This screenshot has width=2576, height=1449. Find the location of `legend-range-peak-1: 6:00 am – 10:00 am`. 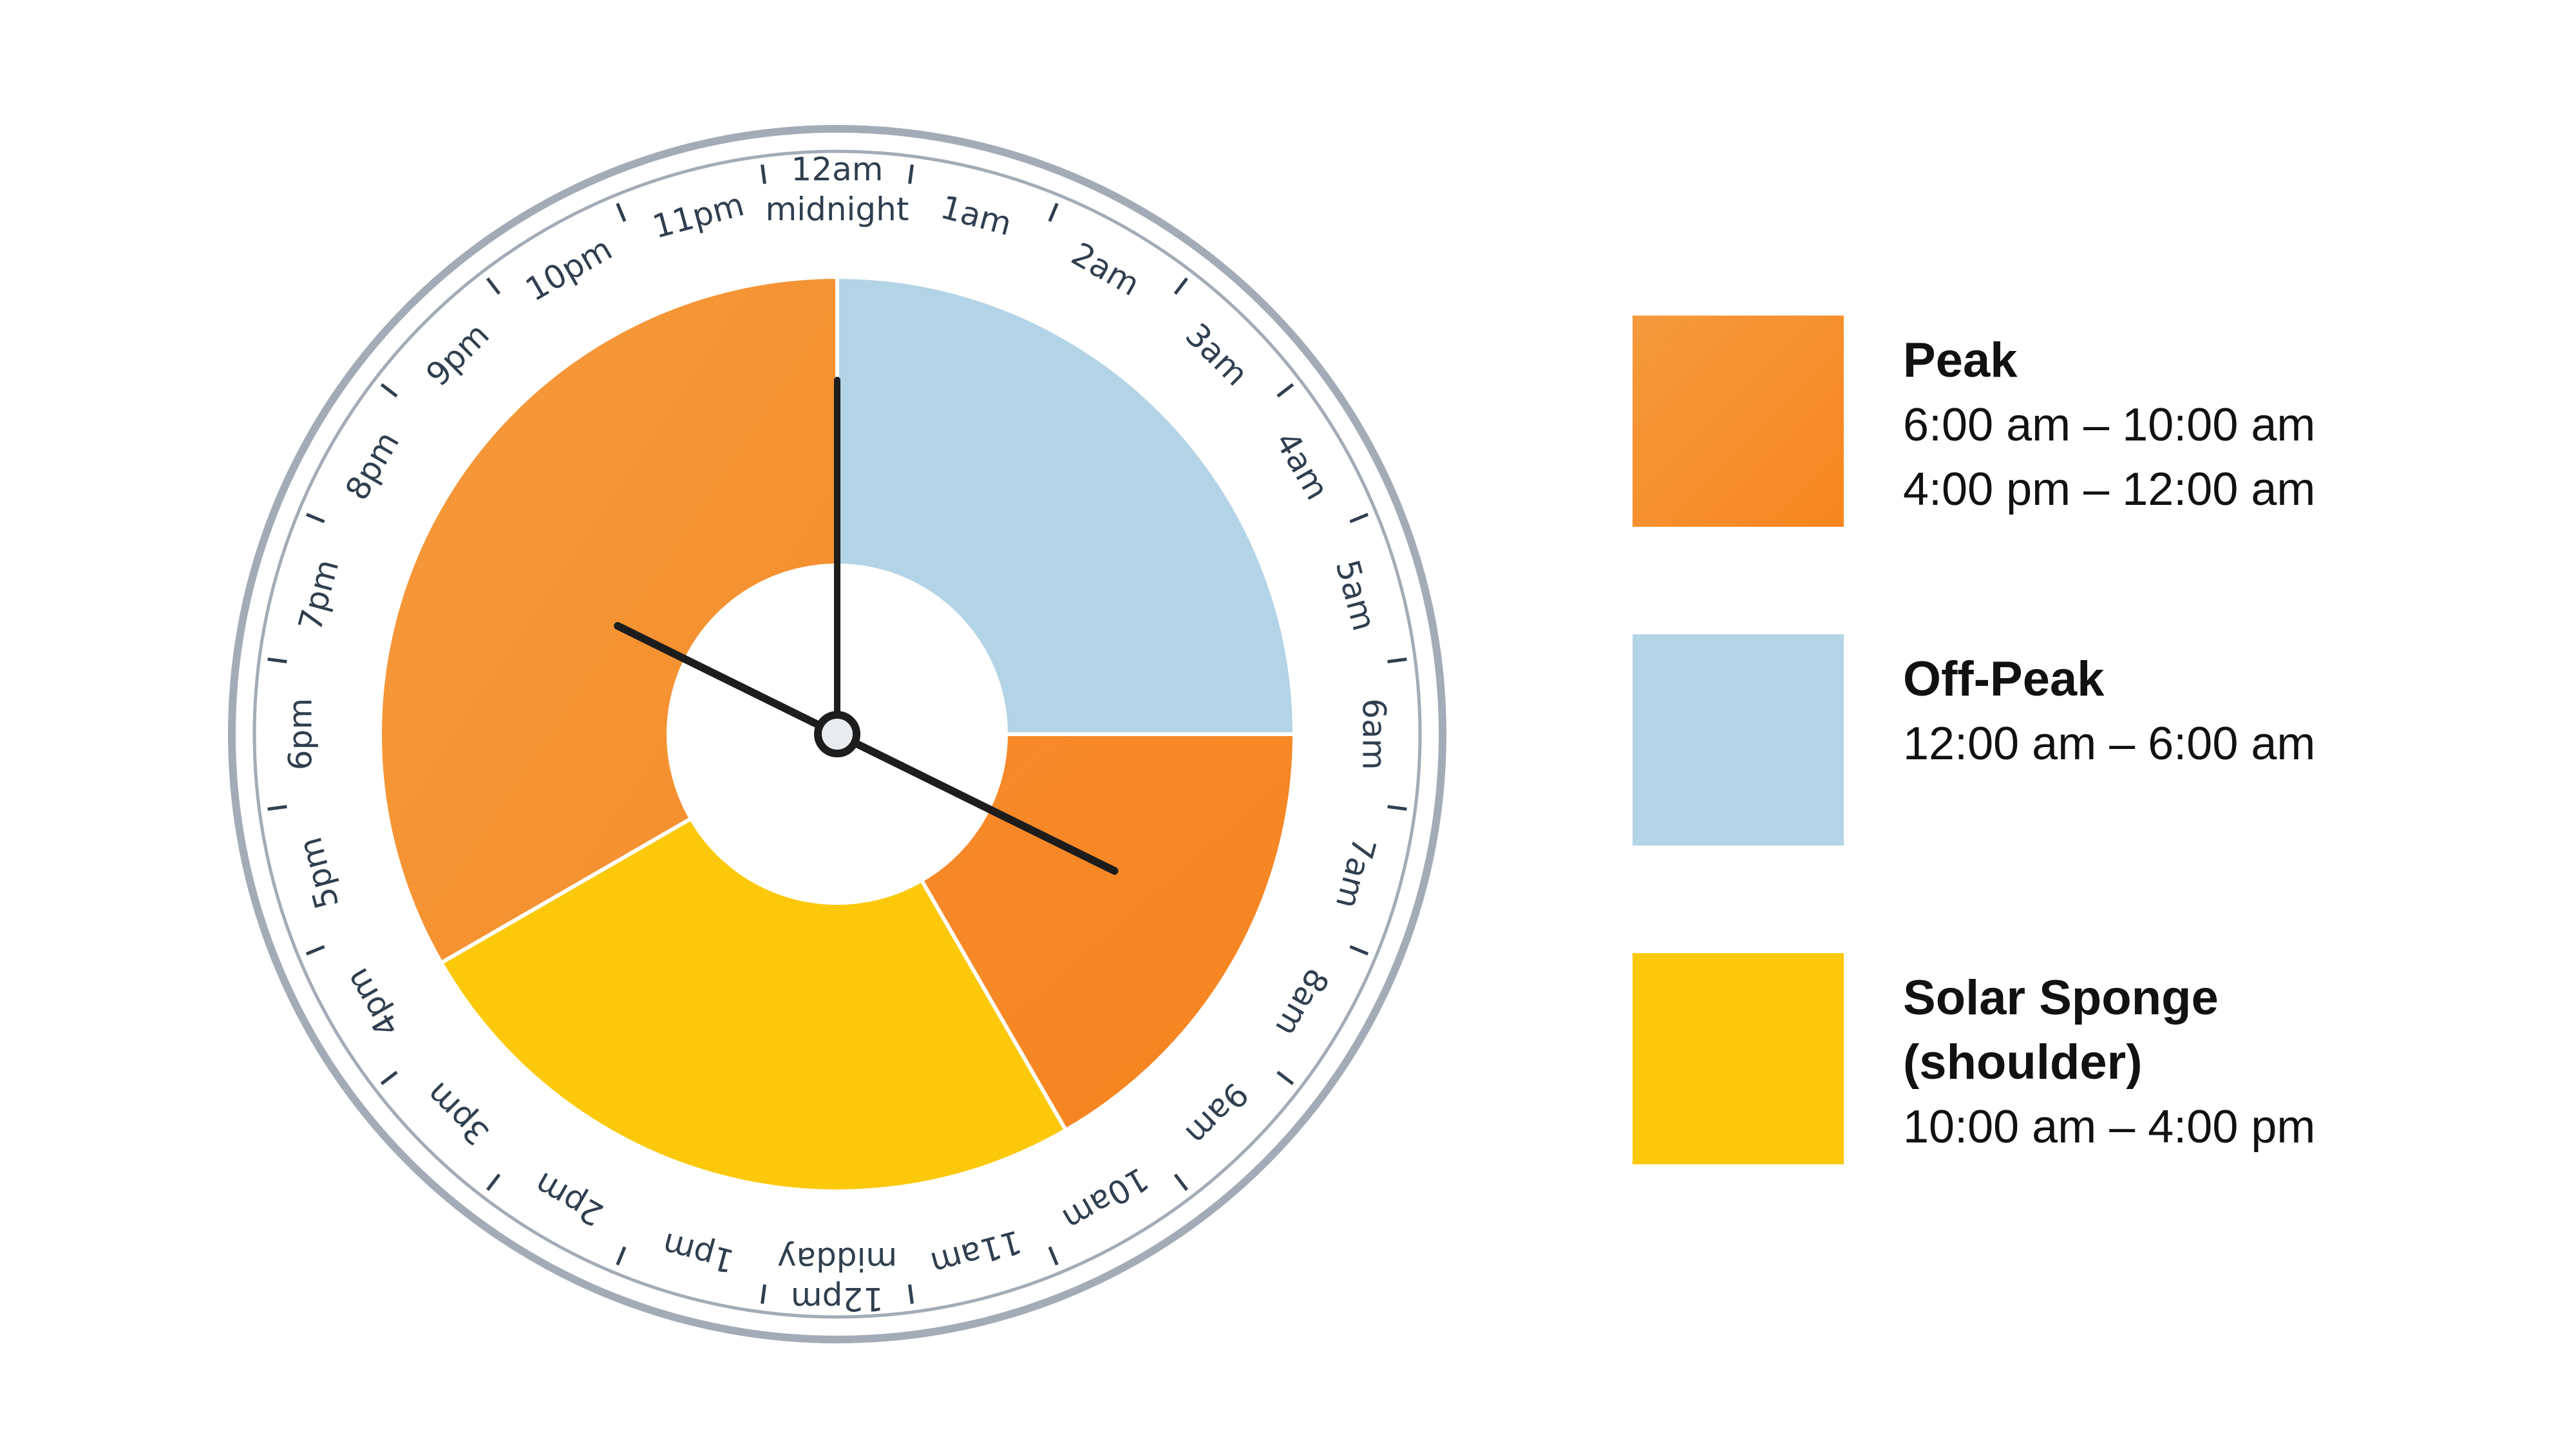

legend-range-peak-1: 6:00 am – 10:00 am is located at coordinates (2109, 425).